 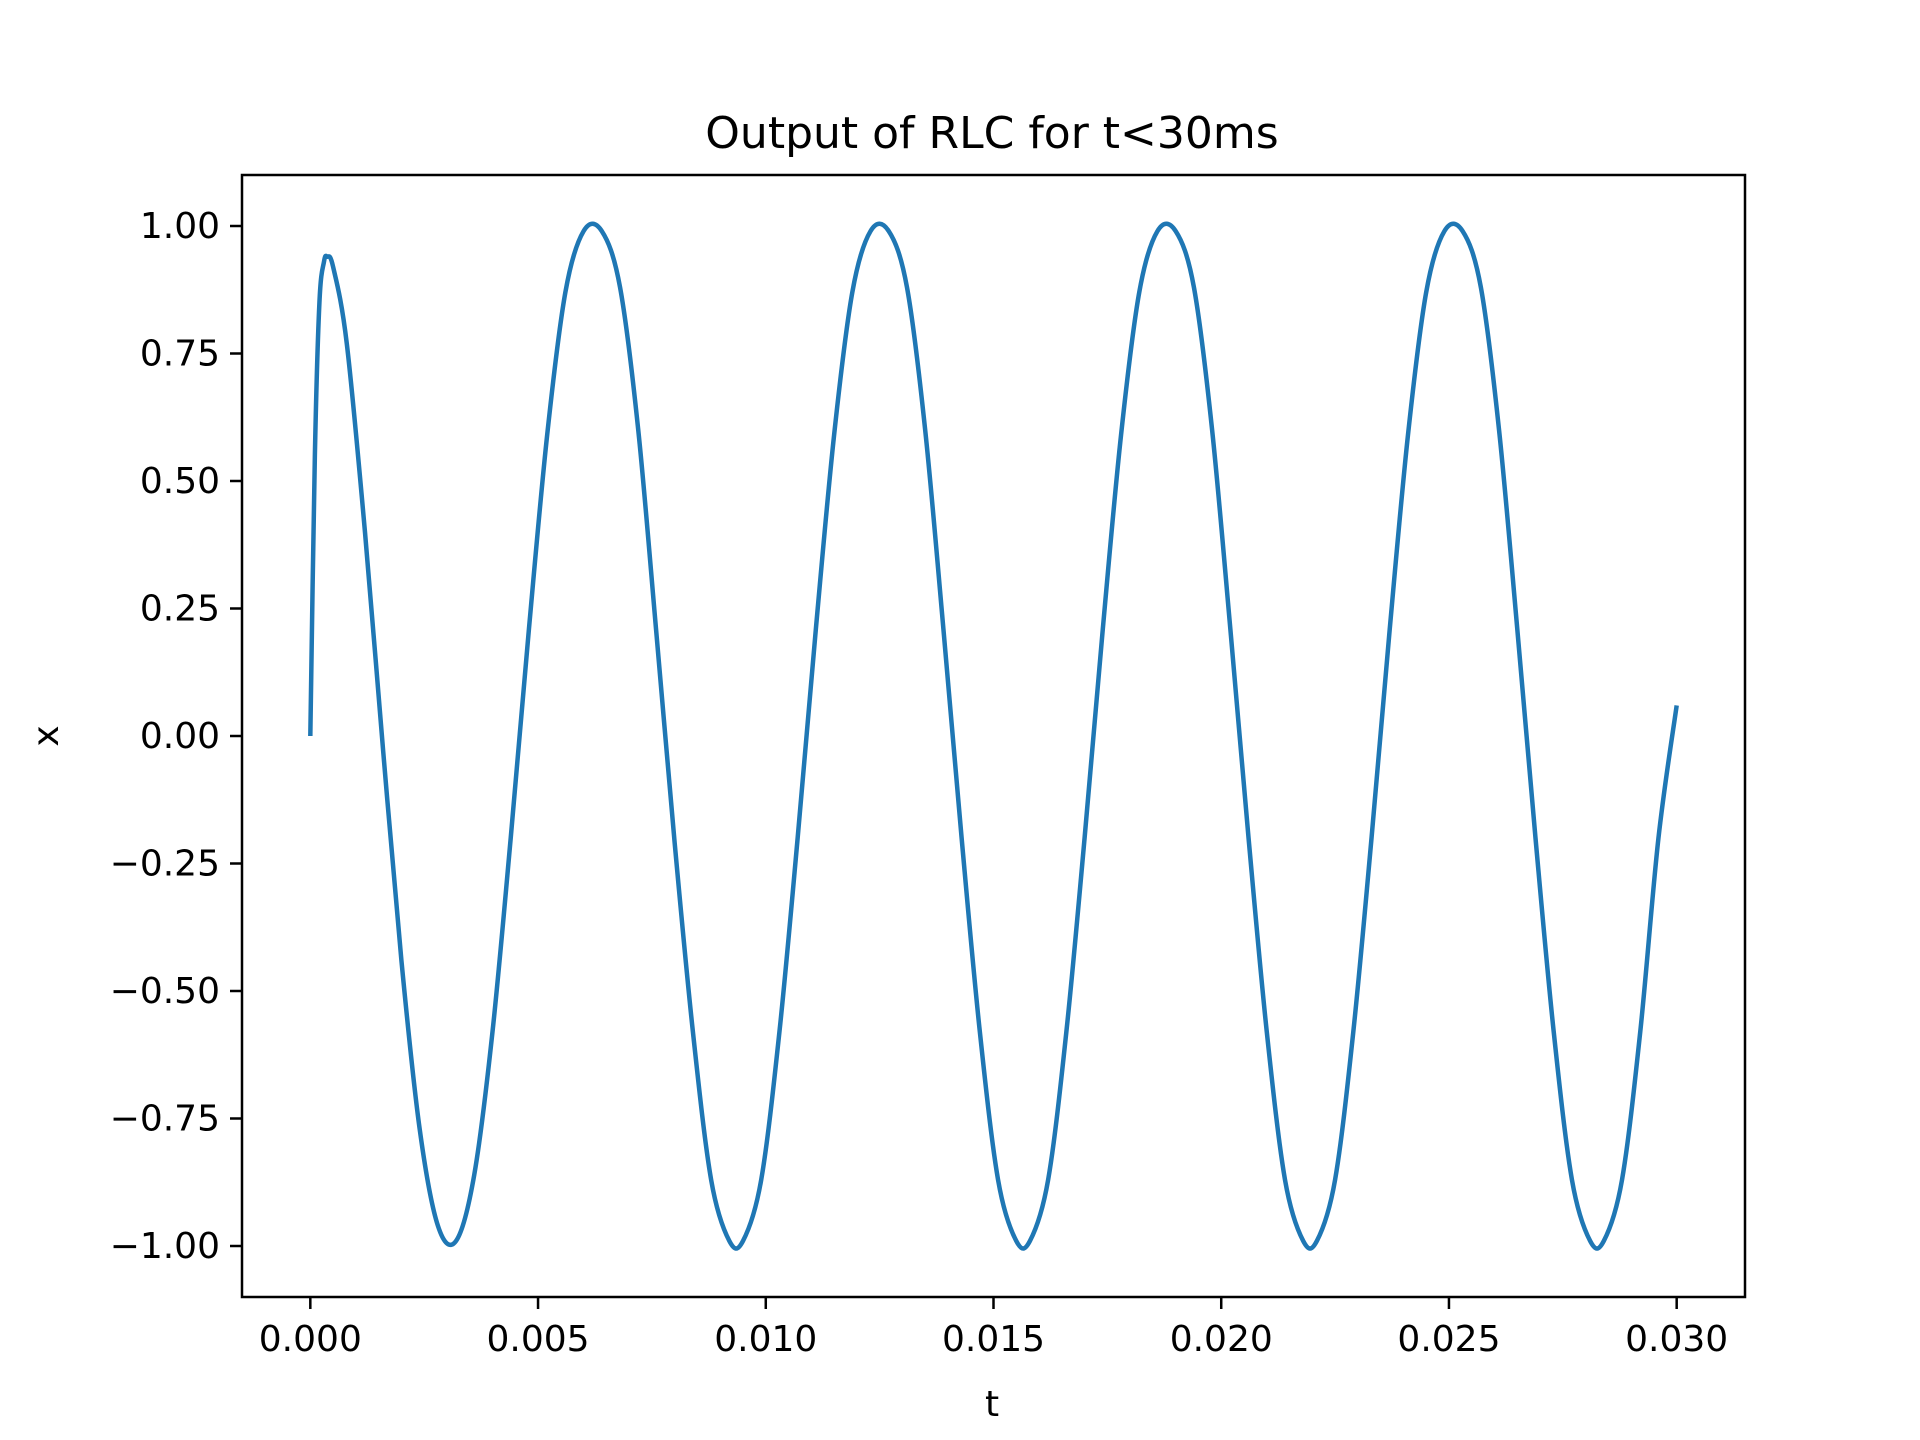 I want to click on x-tick-label: 0.030, so click(x=1676, y=1339).